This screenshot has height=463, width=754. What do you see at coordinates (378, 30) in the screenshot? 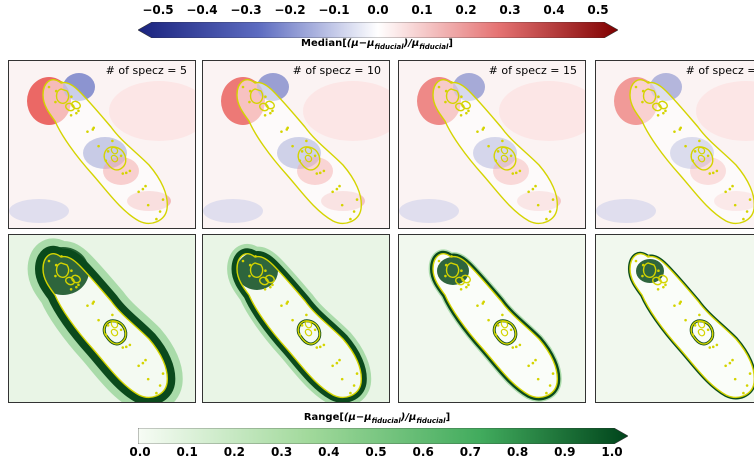
I see `median-colorbar-bar` at bounding box center [378, 30].